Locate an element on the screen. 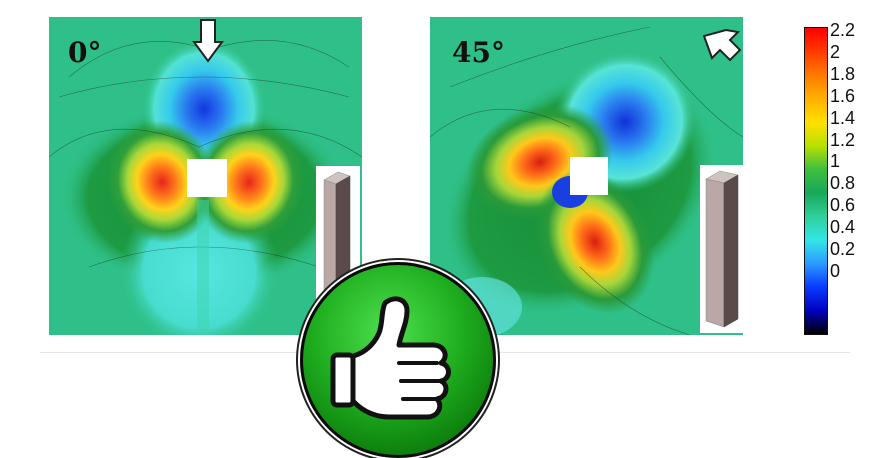  color-scale-bar is located at coordinates (816, 181).